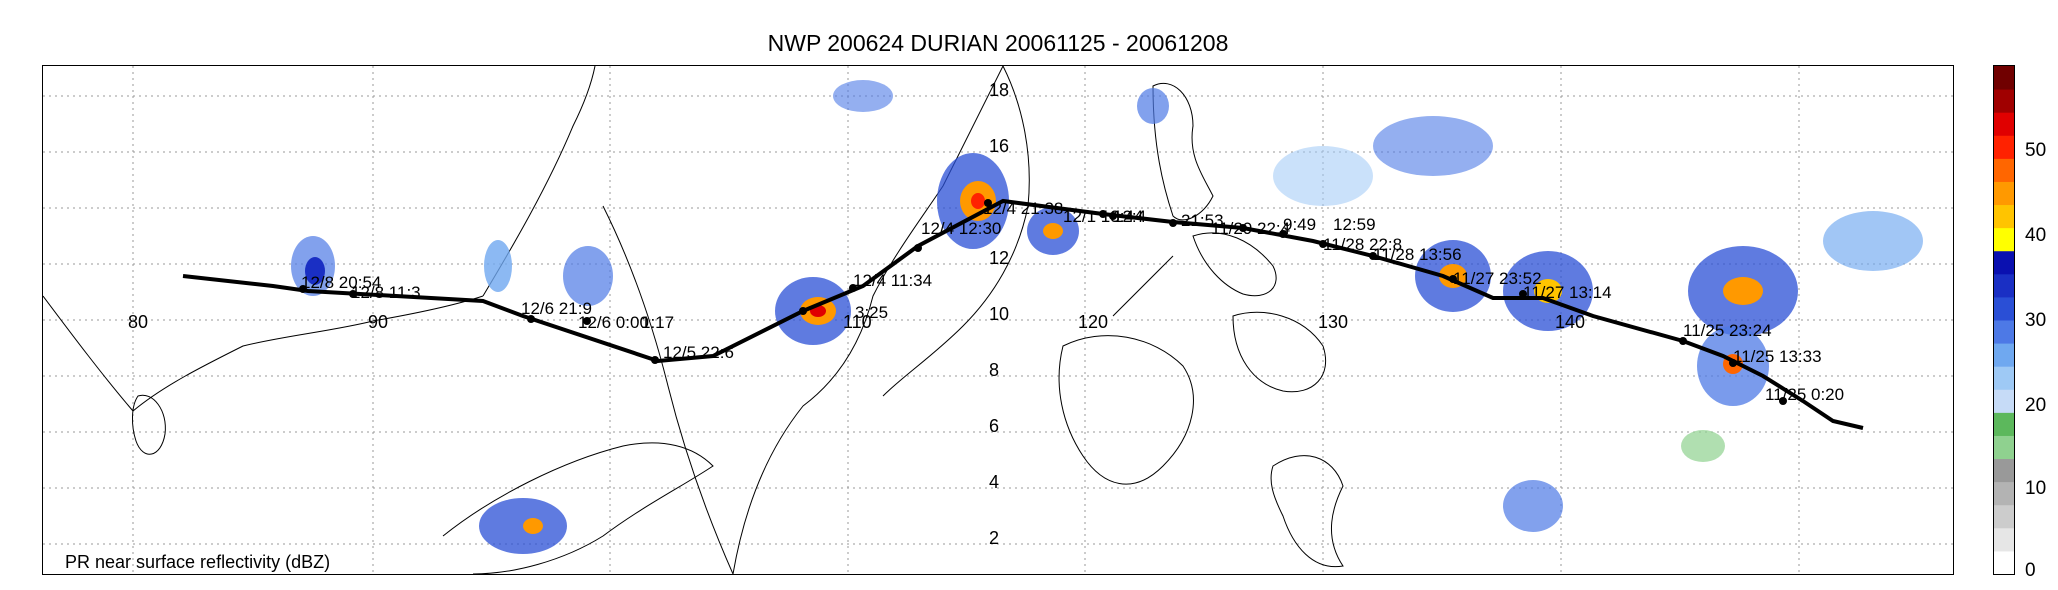  I want to click on lon-label-120: 120, so click(1093, 322).